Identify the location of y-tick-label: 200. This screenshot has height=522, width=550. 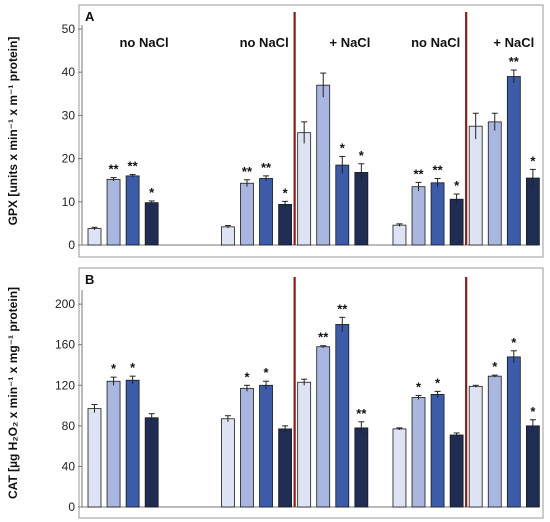
(65, 304).